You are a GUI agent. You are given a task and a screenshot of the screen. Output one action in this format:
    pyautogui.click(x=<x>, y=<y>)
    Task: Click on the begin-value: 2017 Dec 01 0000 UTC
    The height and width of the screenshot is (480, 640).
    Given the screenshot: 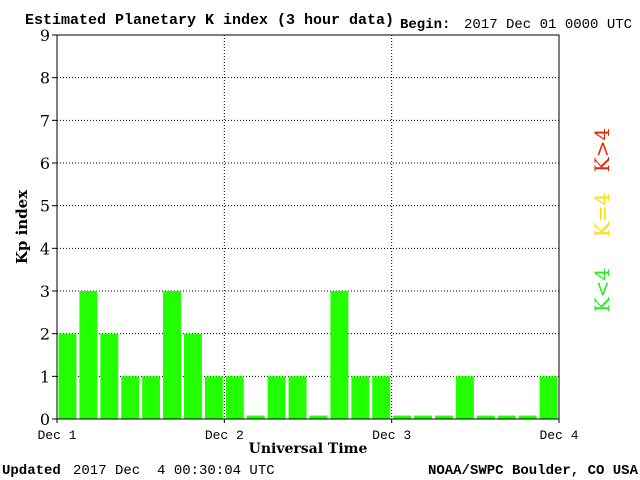 What is the action you would take?
    pyautogui.click(x=548, y=25)
    